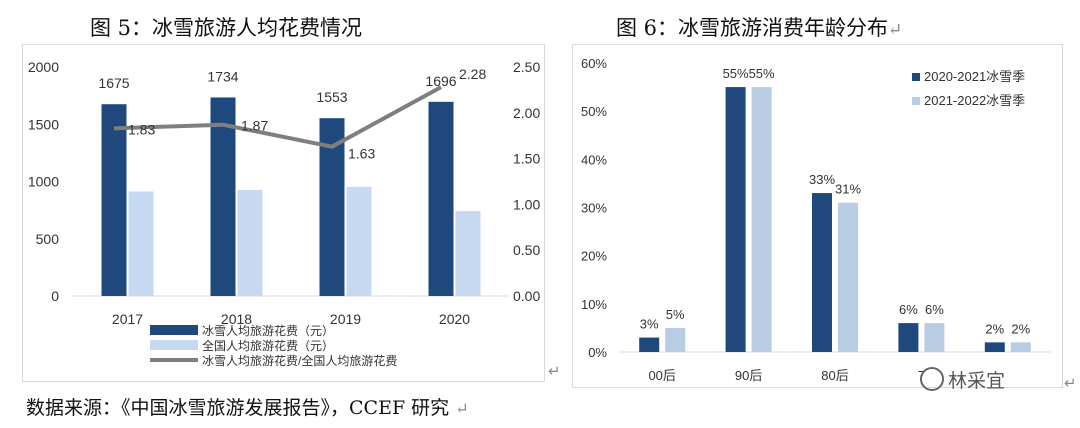  Describe the element at coordinates (454, 319) in the screenshot. I see `x-tick-label: 2020` at that location.